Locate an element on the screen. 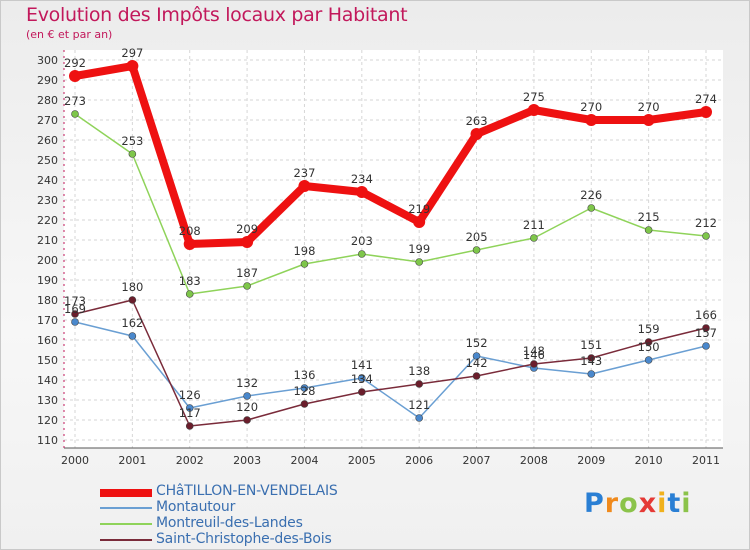  data-label: 292 is located at coordinates (75, 63).